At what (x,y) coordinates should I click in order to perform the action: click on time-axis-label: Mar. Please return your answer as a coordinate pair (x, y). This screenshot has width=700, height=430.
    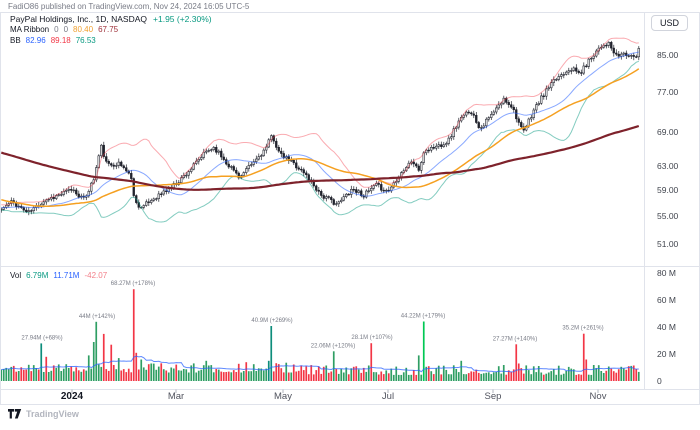
    Looking at the image, I should click on (176, 396).